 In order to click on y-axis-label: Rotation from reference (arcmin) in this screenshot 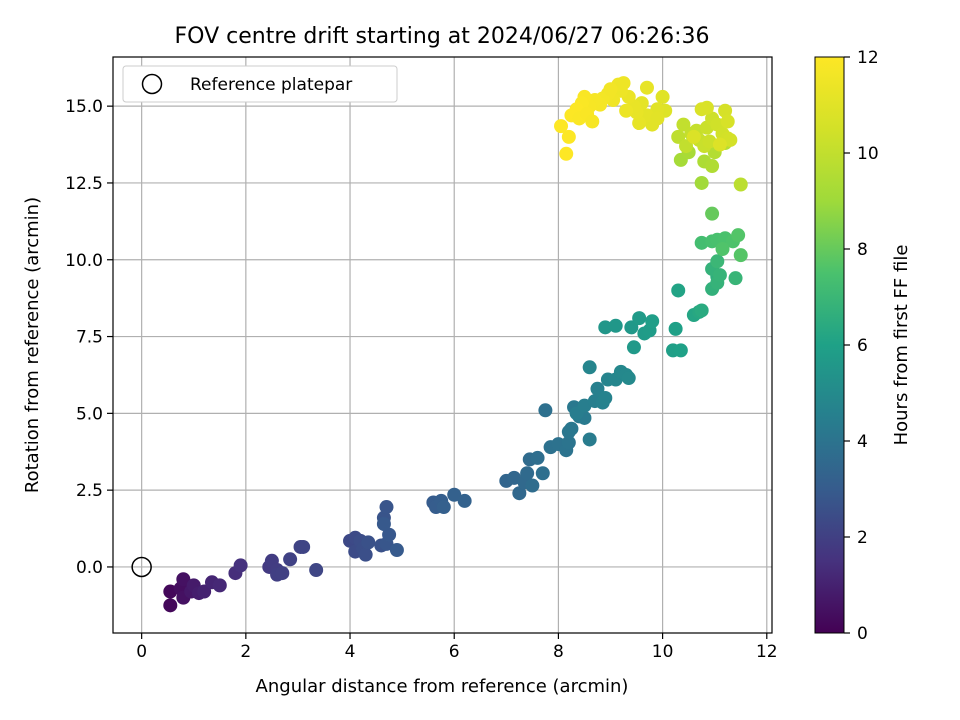, I will do `click(32, 345)`.